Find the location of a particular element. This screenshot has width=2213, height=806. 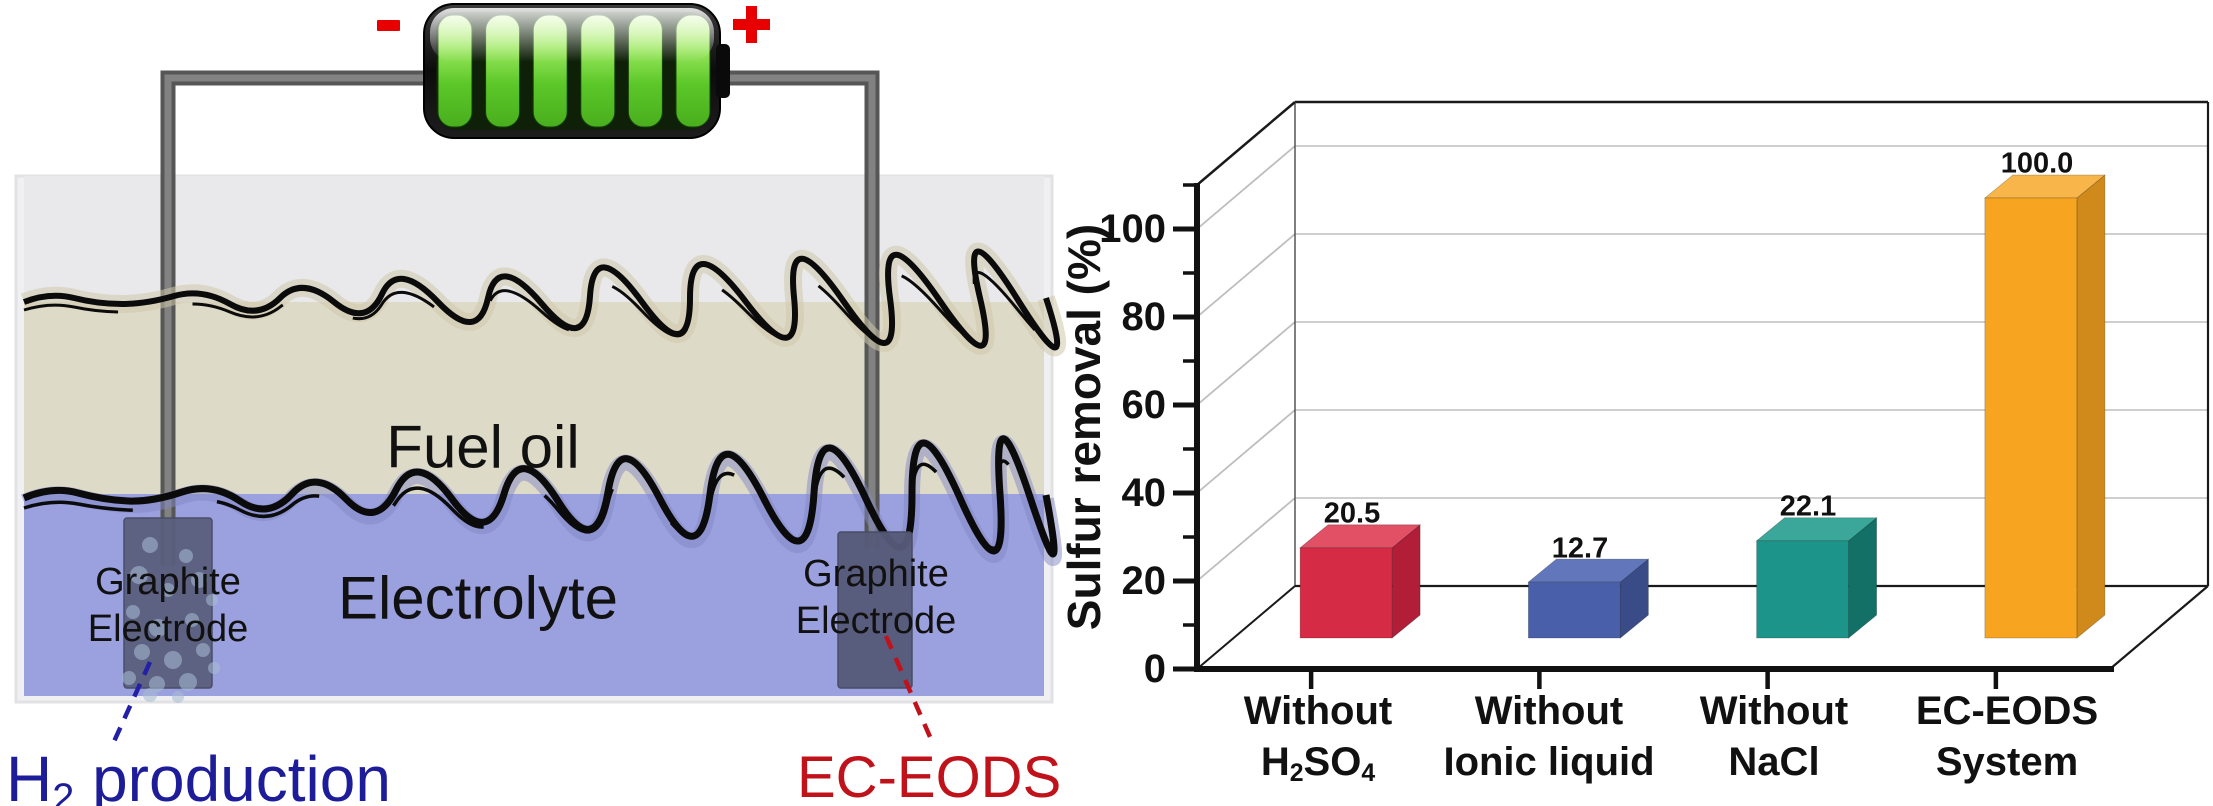

h2-production-label: H2 production is located at coordinates (198, 774).